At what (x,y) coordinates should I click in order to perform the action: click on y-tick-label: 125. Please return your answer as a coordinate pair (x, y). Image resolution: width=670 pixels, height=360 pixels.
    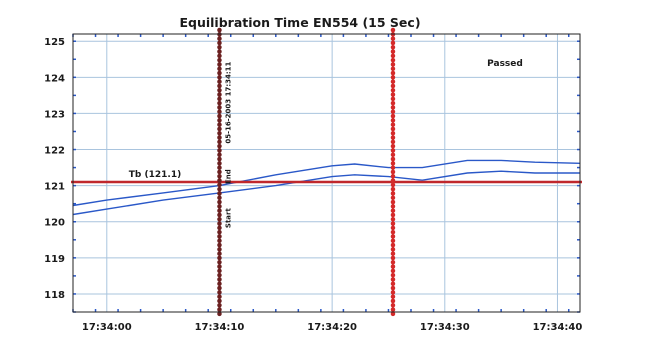
    Looking at the image, I should click on (54, 42).